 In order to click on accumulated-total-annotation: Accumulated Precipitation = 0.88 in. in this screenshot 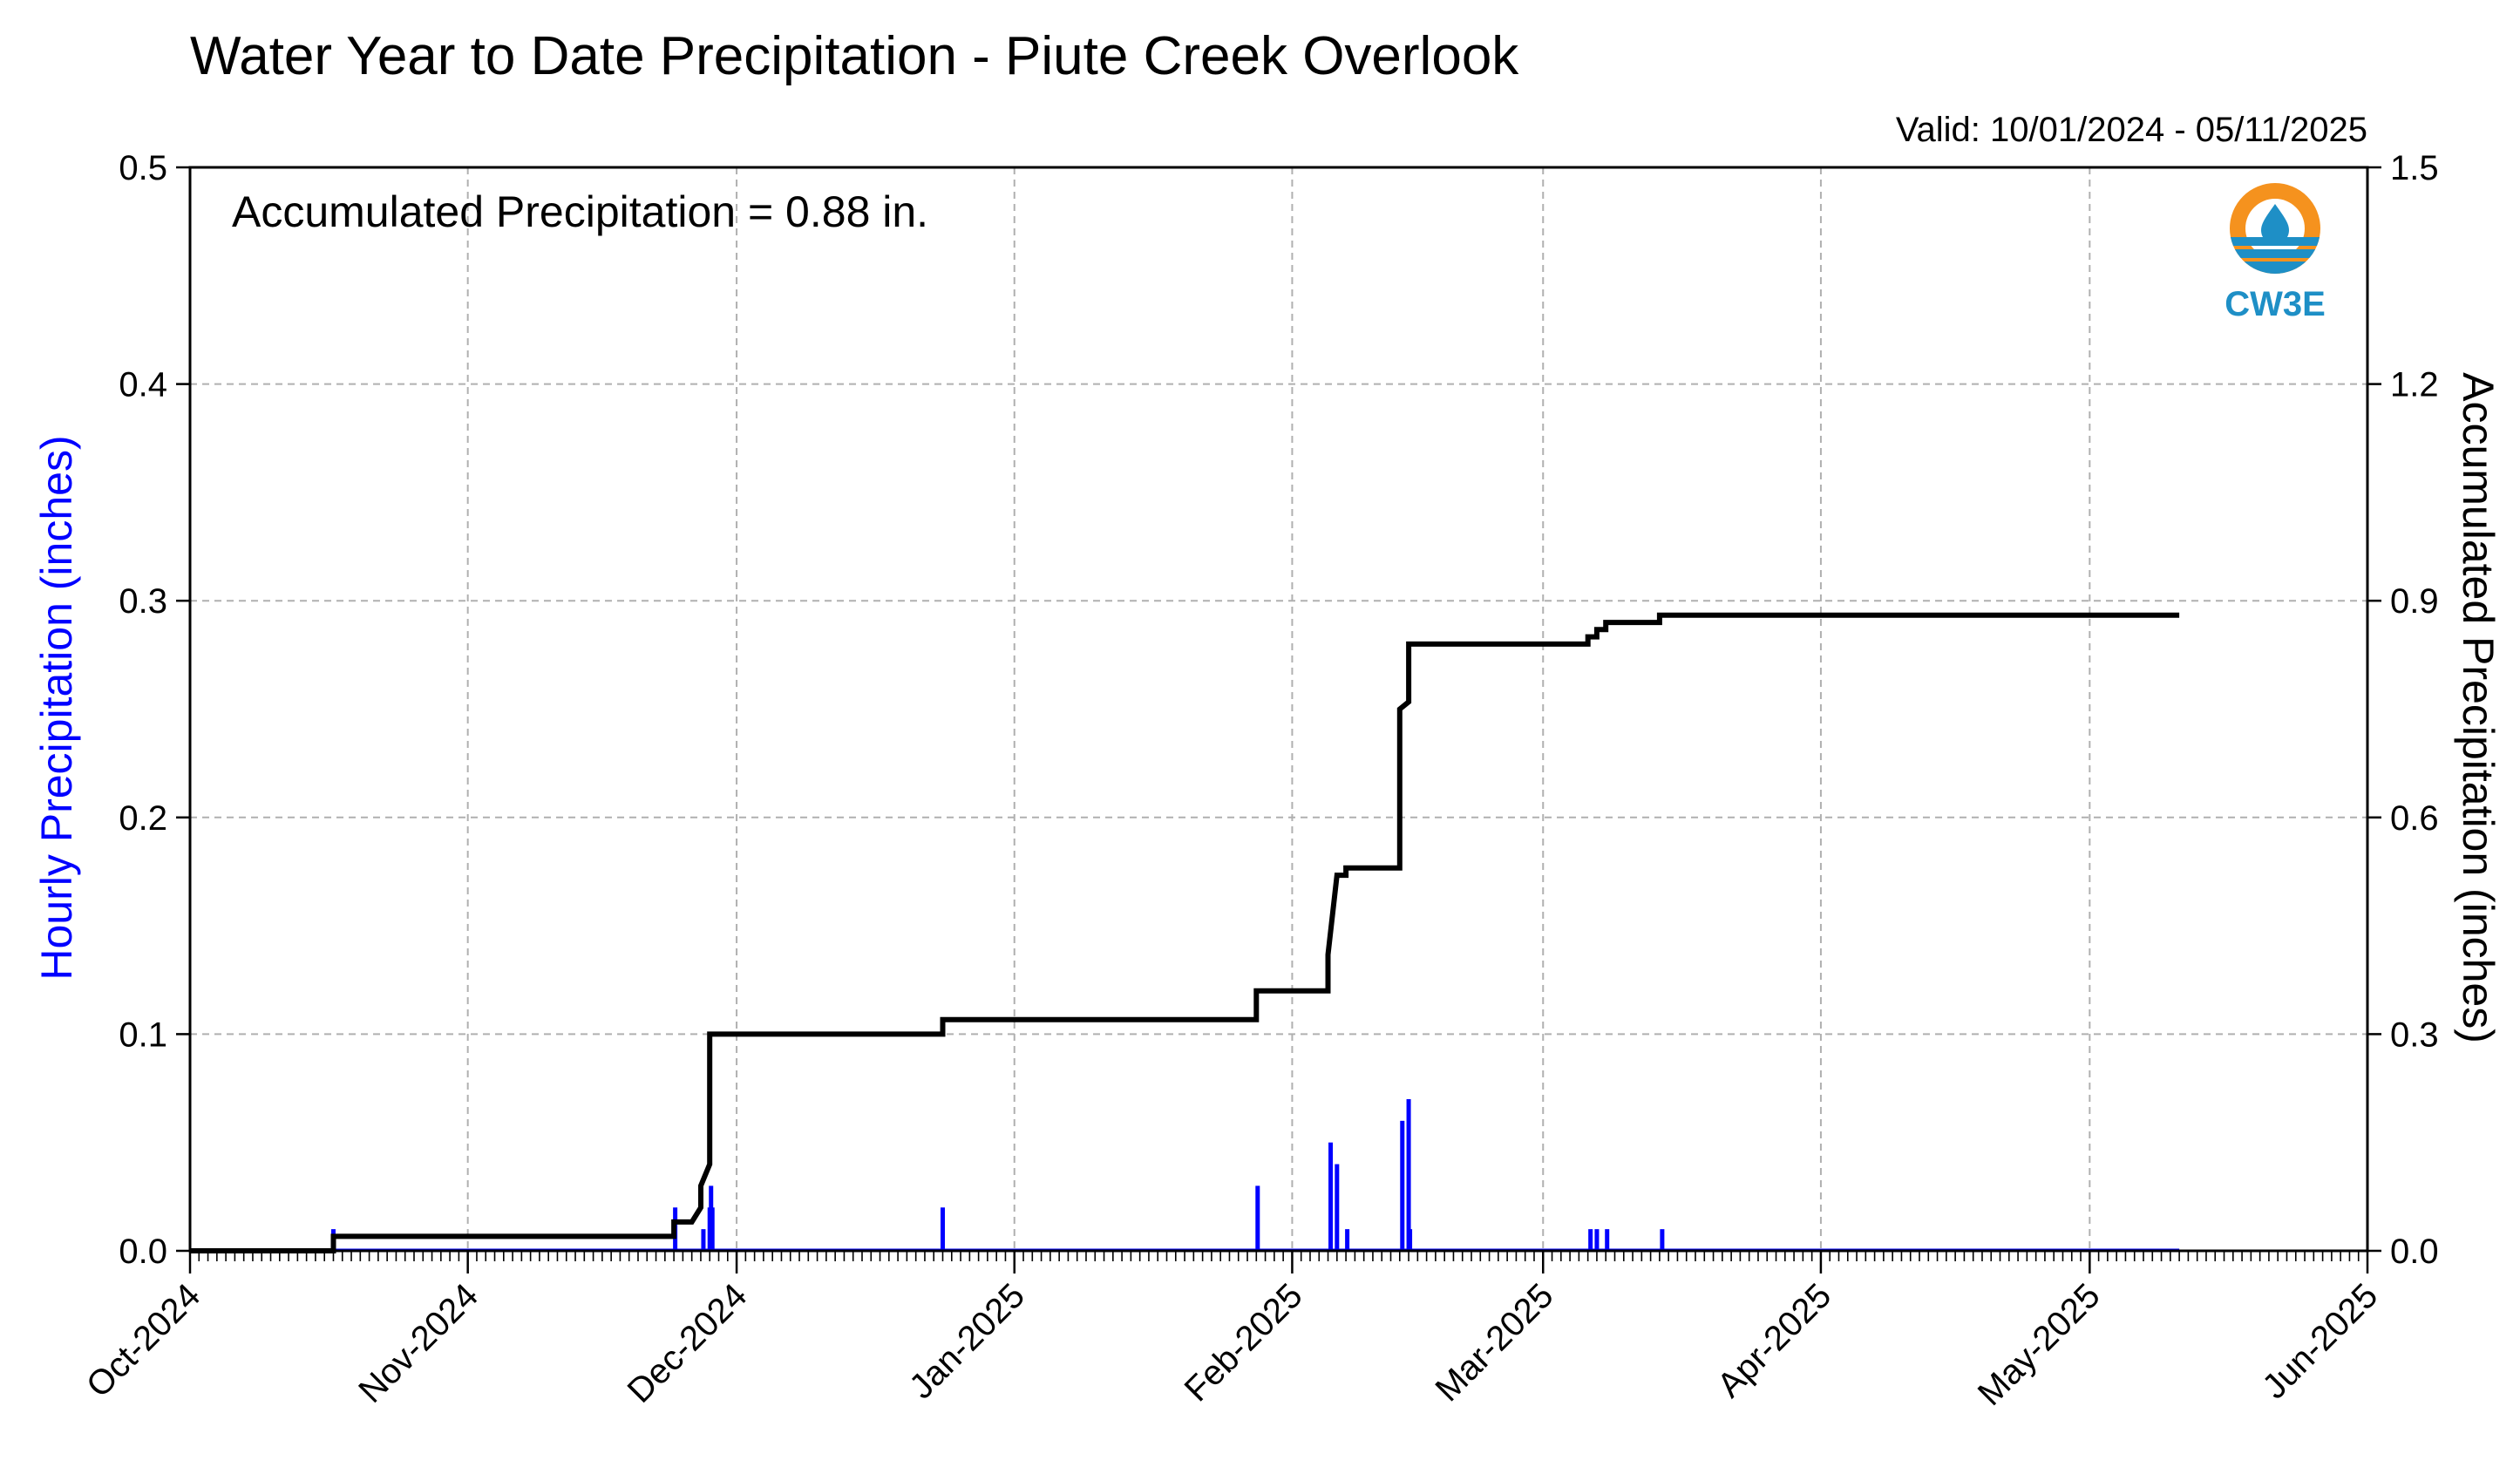, I will do `click(580, 212)`.